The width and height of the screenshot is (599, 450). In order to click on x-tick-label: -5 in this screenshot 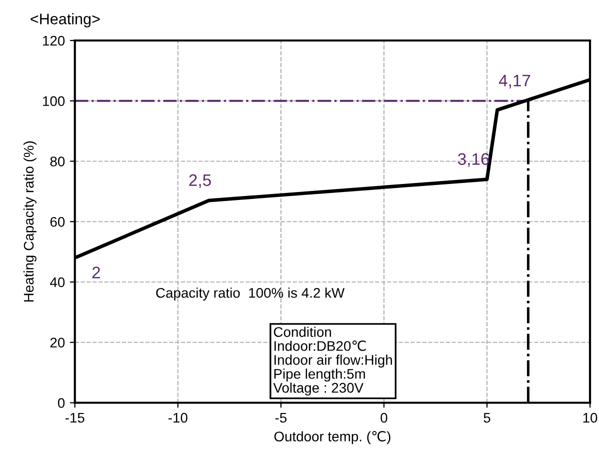, I will do `click(281, 417)`.